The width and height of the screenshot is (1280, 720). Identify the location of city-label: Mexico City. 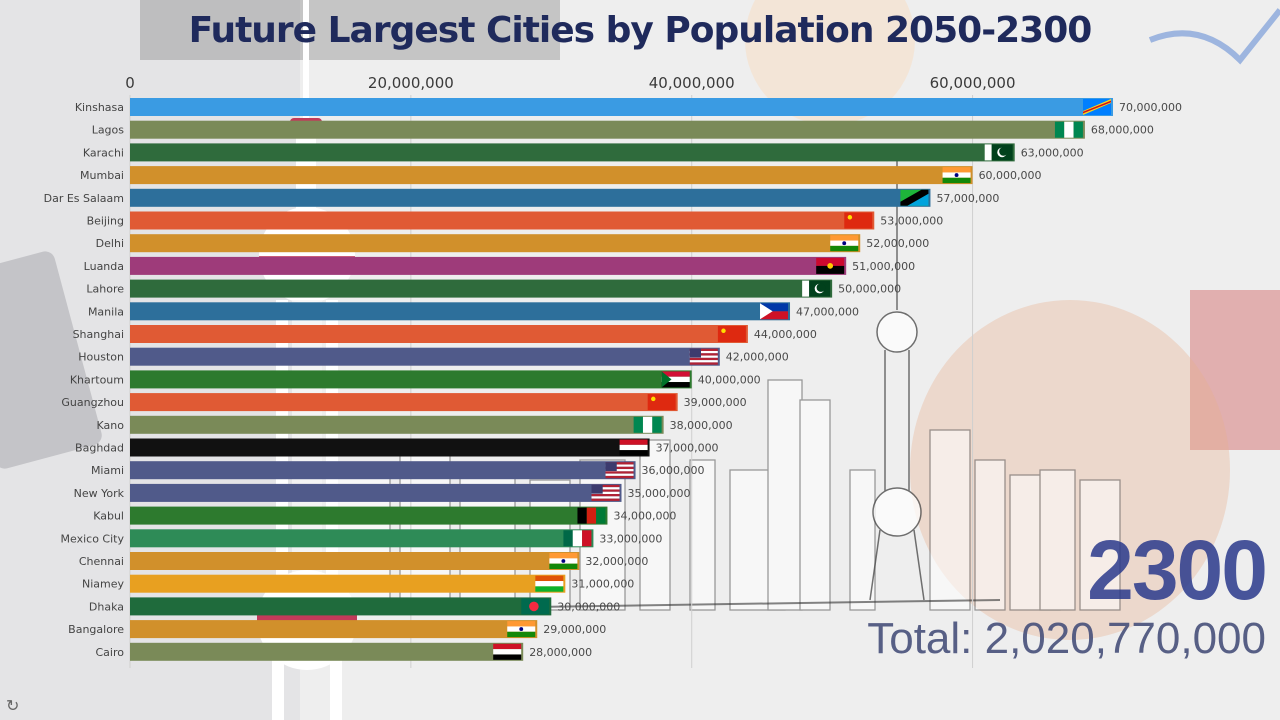
(93, 538).